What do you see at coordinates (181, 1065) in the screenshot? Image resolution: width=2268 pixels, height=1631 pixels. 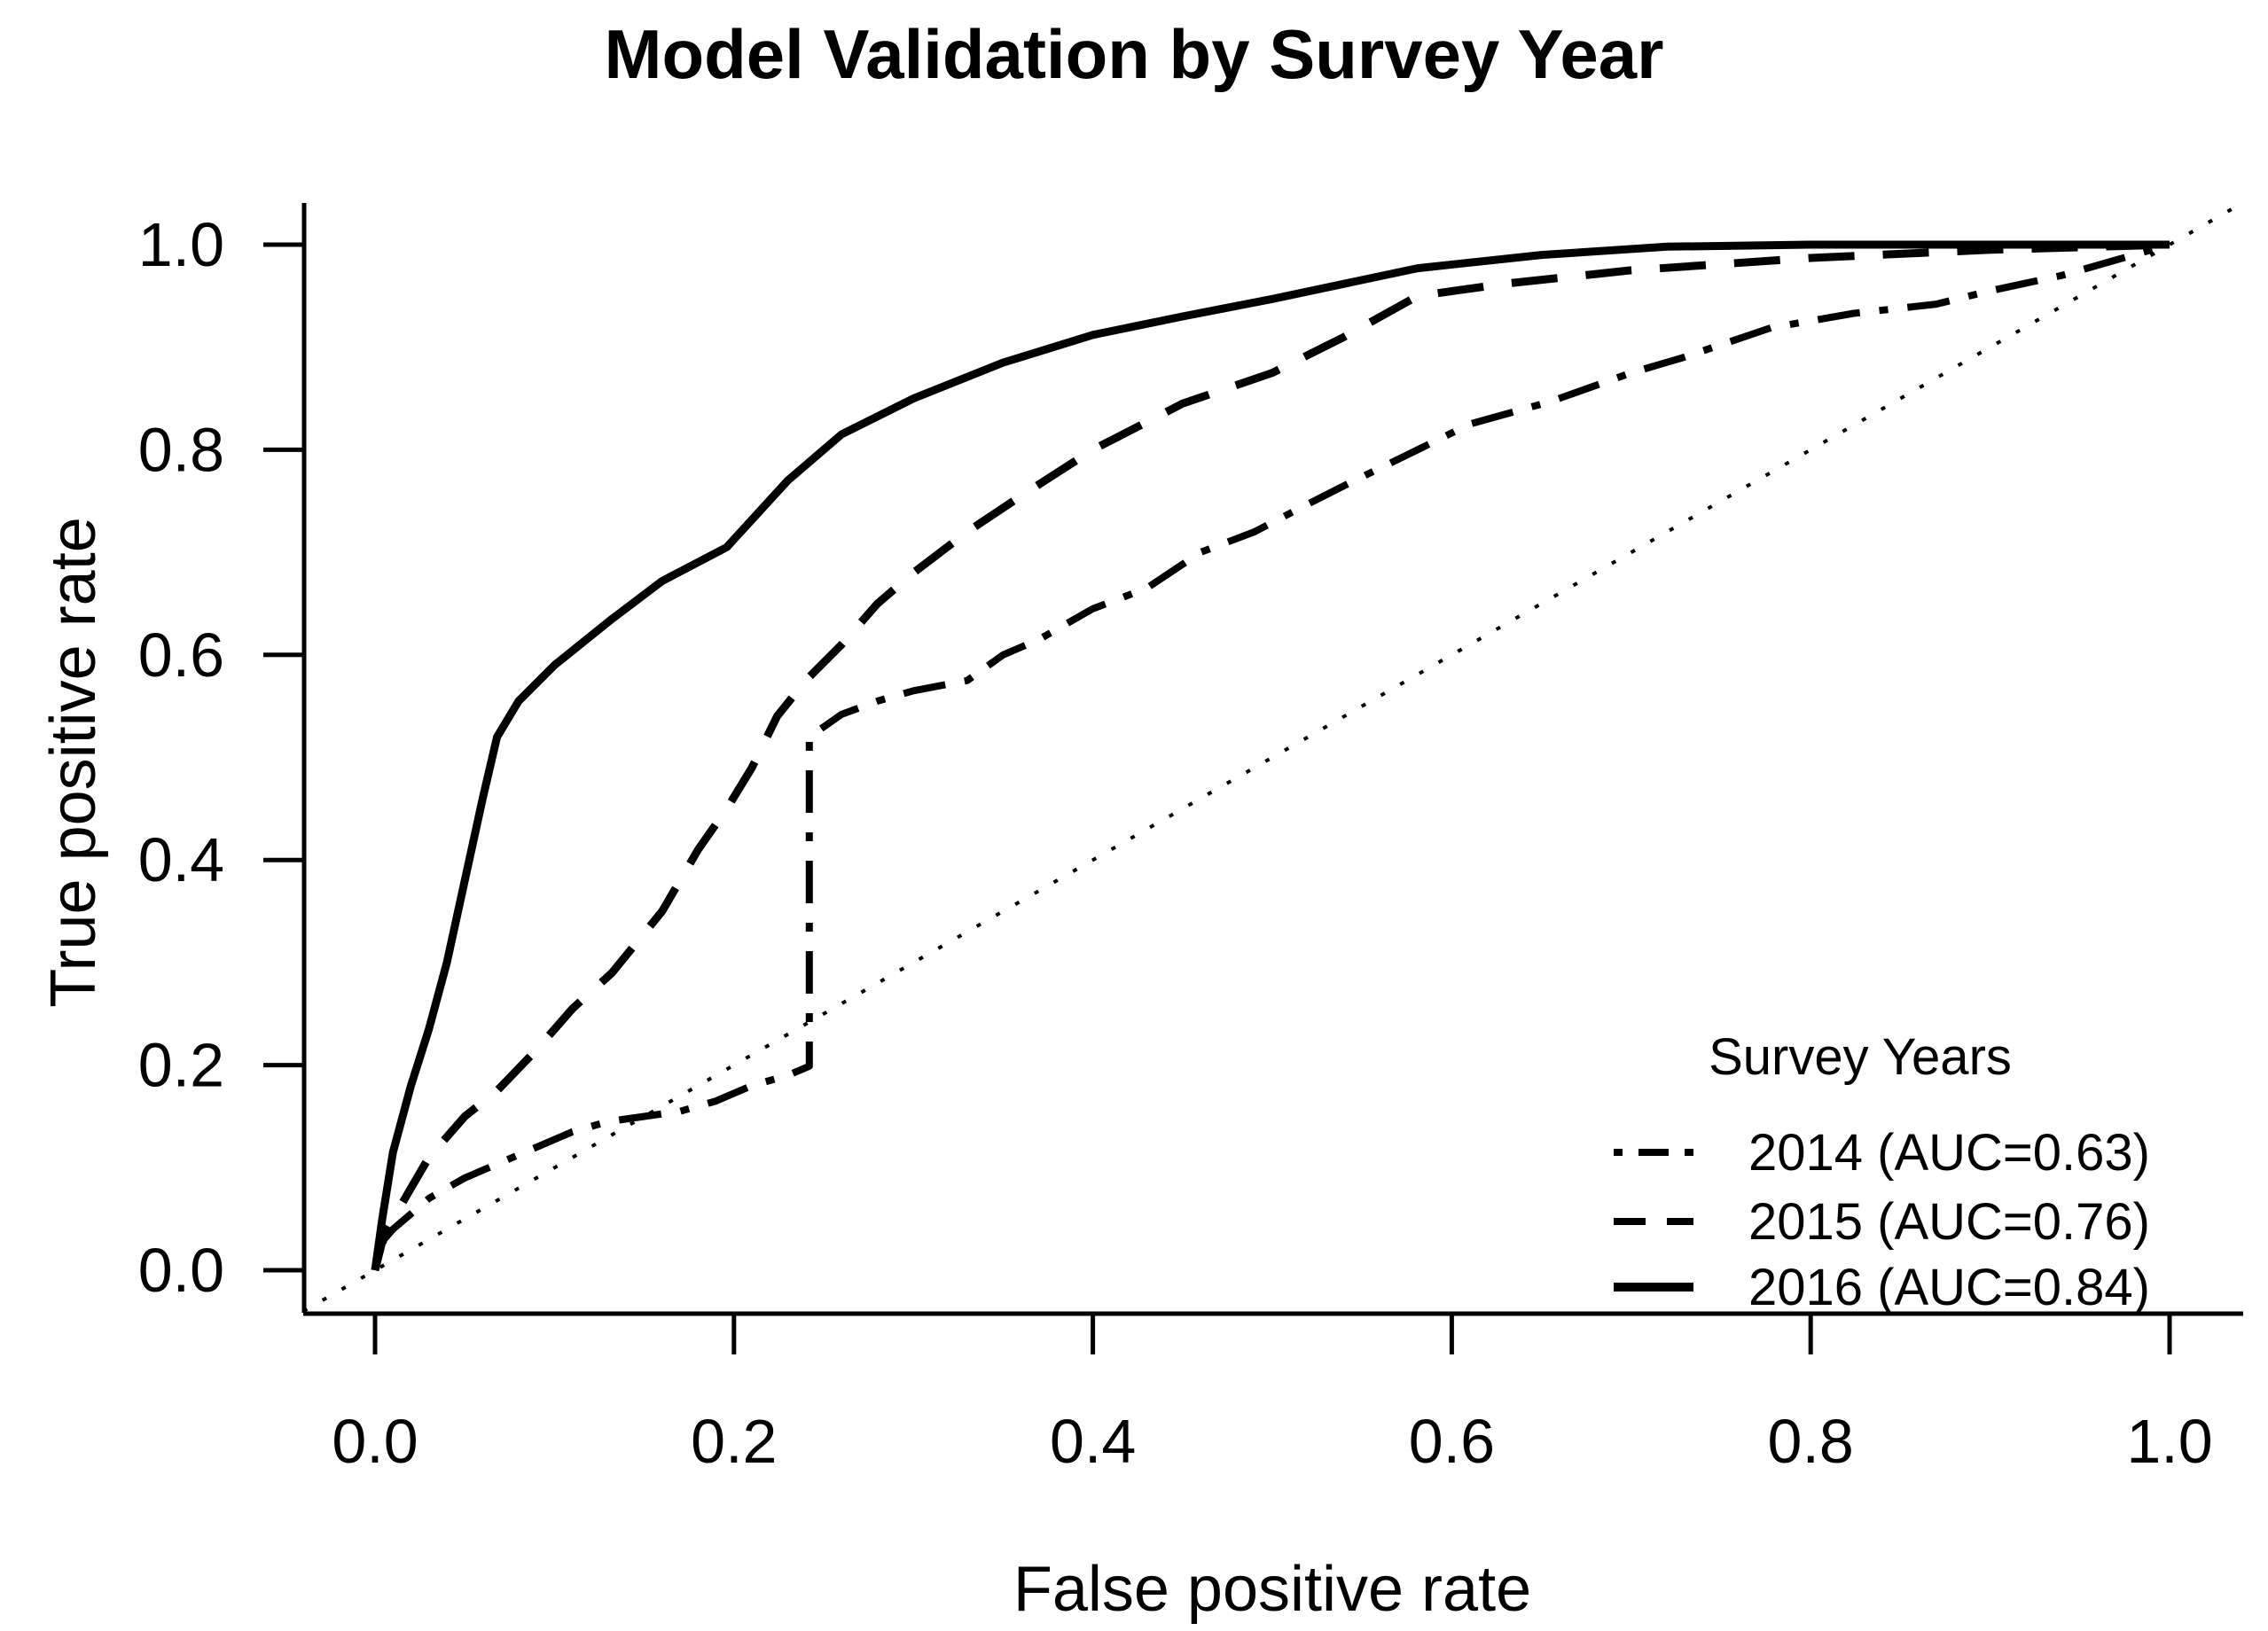 I see `y-tick-label: 0.2` at bounding box center [181, 1065].